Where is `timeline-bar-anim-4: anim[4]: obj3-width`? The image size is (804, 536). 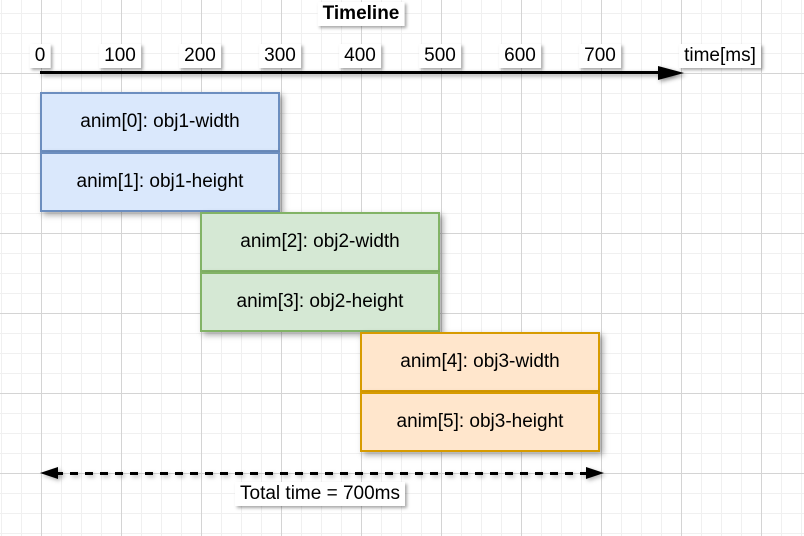 timeline-bar-anim-4: anim[4]: obj3-width is located at coordinates (480, 362).